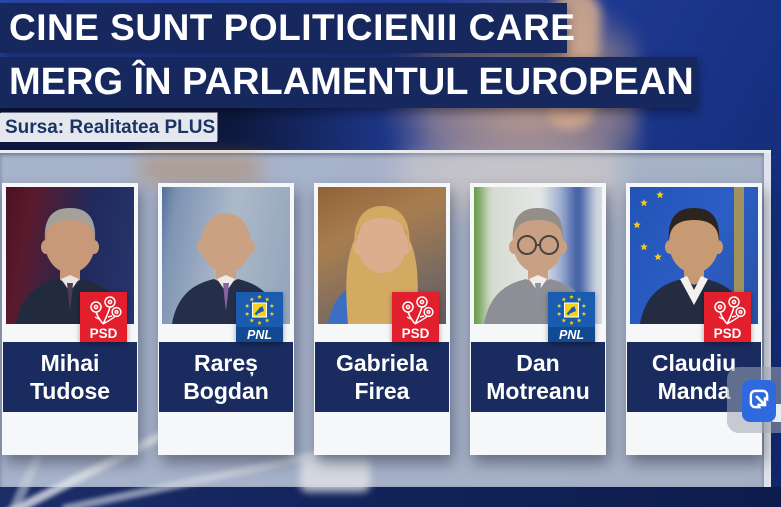 The height and width of the screenshot is (507, 781). What do you see at coordinates (385, 151) in the screenshot?
I see `panel-top-frame` at bounding box center [385, 151].